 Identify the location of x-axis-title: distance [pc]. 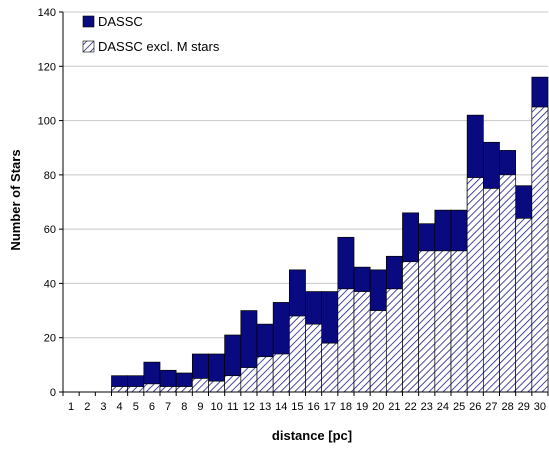
(312, 435).